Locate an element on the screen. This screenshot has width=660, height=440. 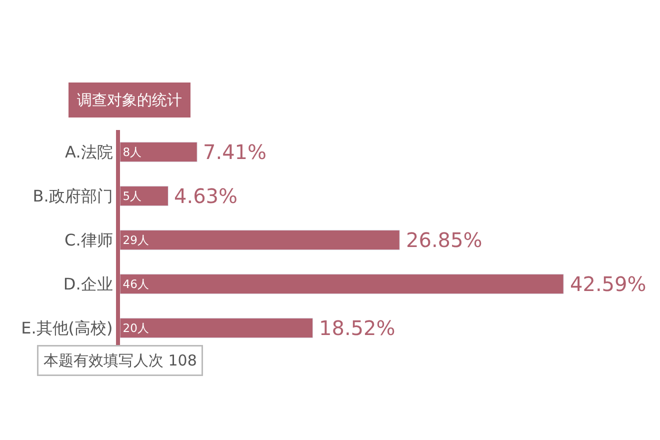
y-tick-label: B.政府部门 is located at coordinates (72, 196).